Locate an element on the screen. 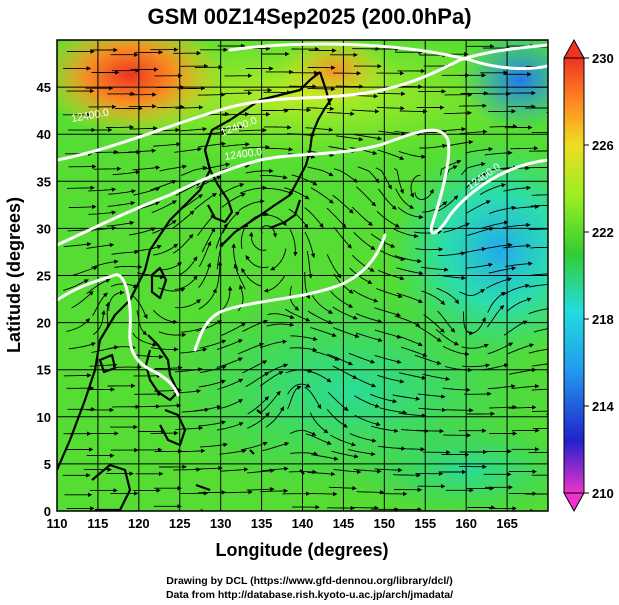  x-tick-label: 160 is located at coordinates (466, 523).